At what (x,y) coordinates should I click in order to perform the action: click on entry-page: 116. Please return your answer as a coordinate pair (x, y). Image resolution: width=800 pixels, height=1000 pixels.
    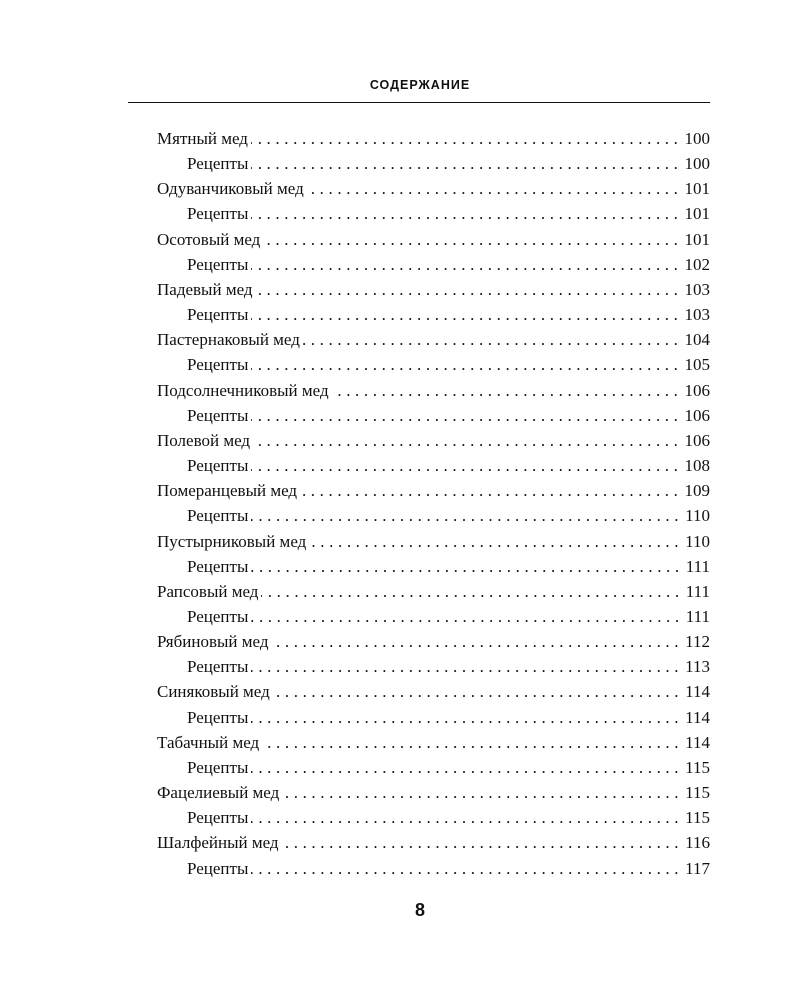
    Looking at the image, I should click on (697, 843).